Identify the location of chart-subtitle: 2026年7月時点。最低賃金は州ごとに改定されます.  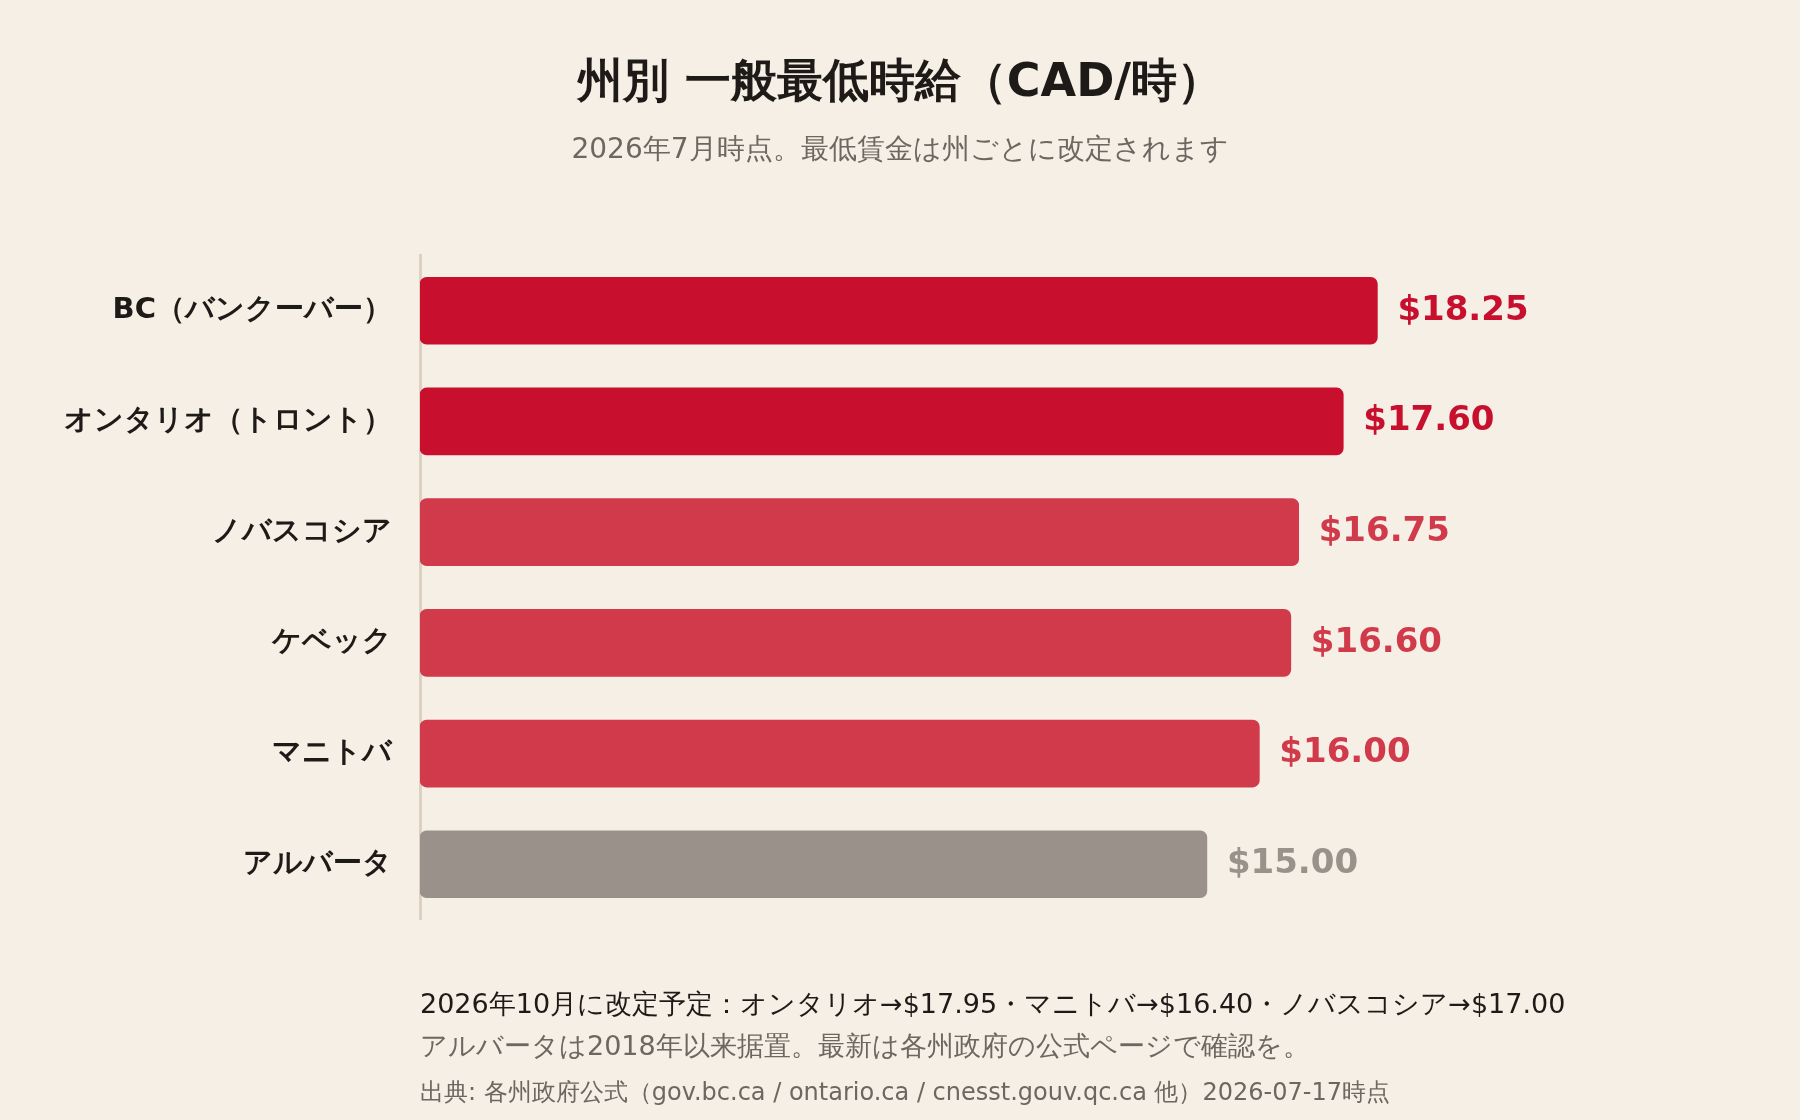
(900, 149).